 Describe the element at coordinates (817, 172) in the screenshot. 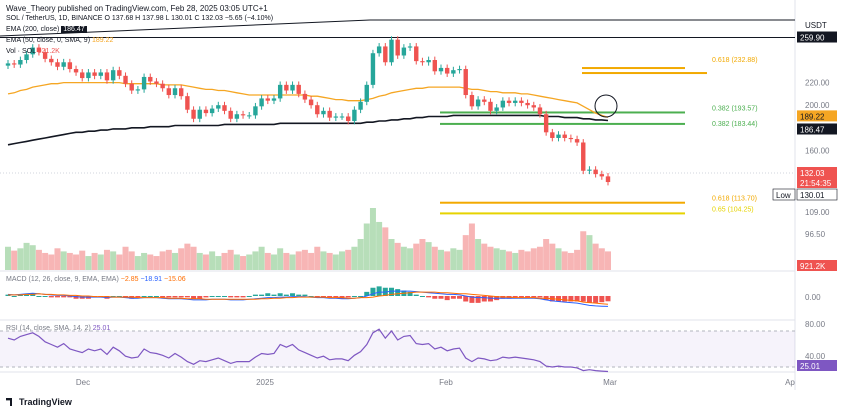

I see `price-tag-3: 132.03` at that location.